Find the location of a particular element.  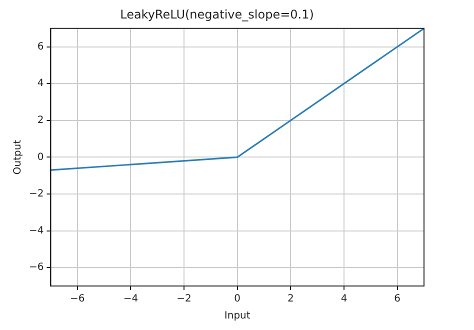

x-tick-label: 2 is located at coordinates (291, 299).